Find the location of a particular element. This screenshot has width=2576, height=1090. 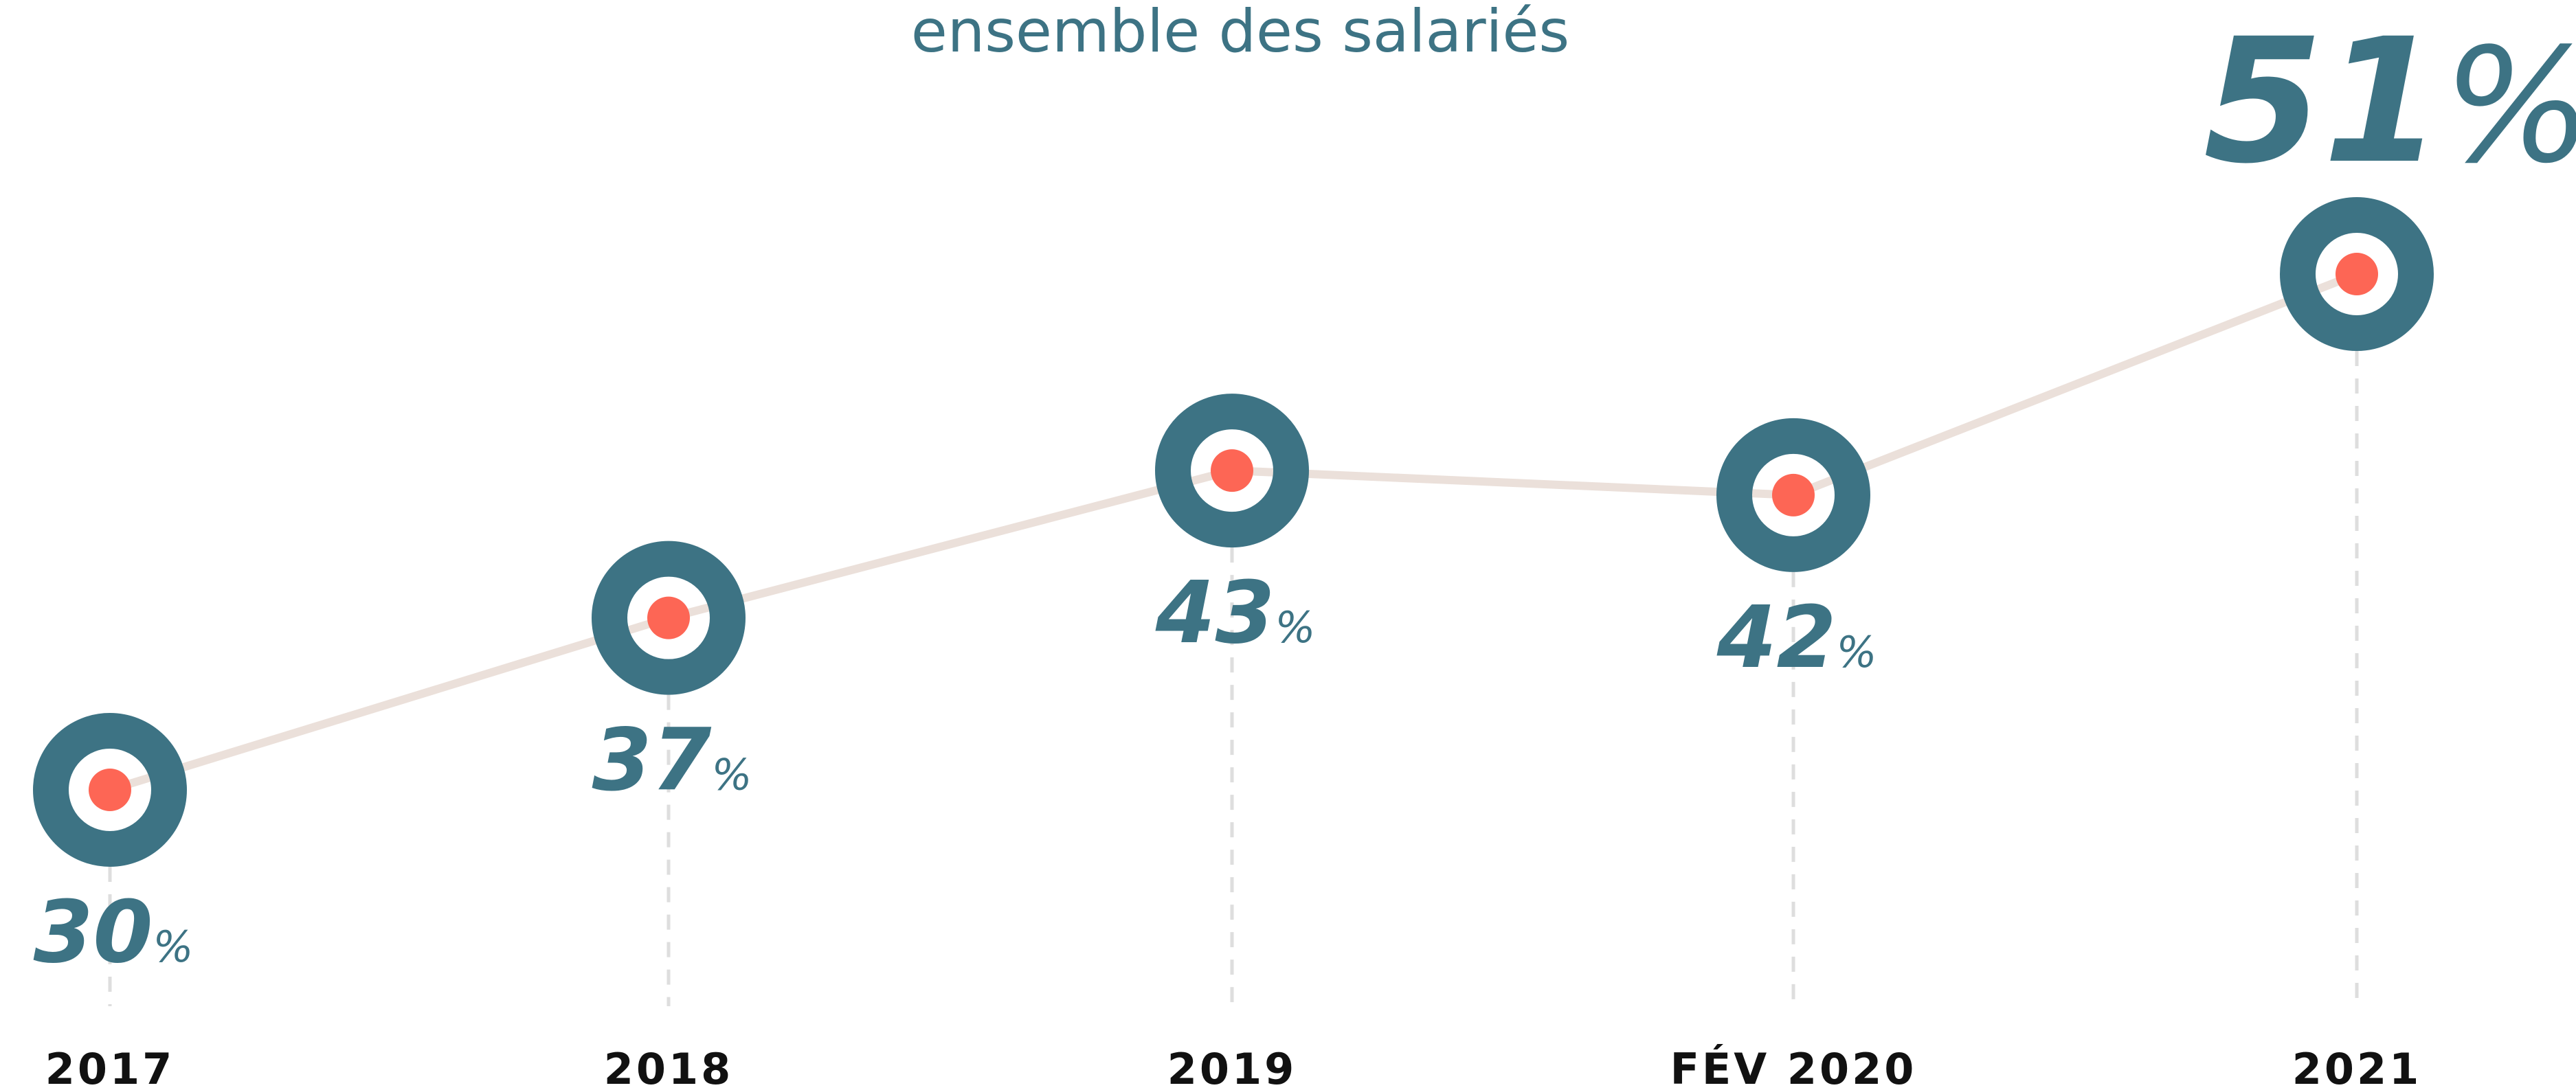

value-label: 42% is located at coordinates (1796, 638).